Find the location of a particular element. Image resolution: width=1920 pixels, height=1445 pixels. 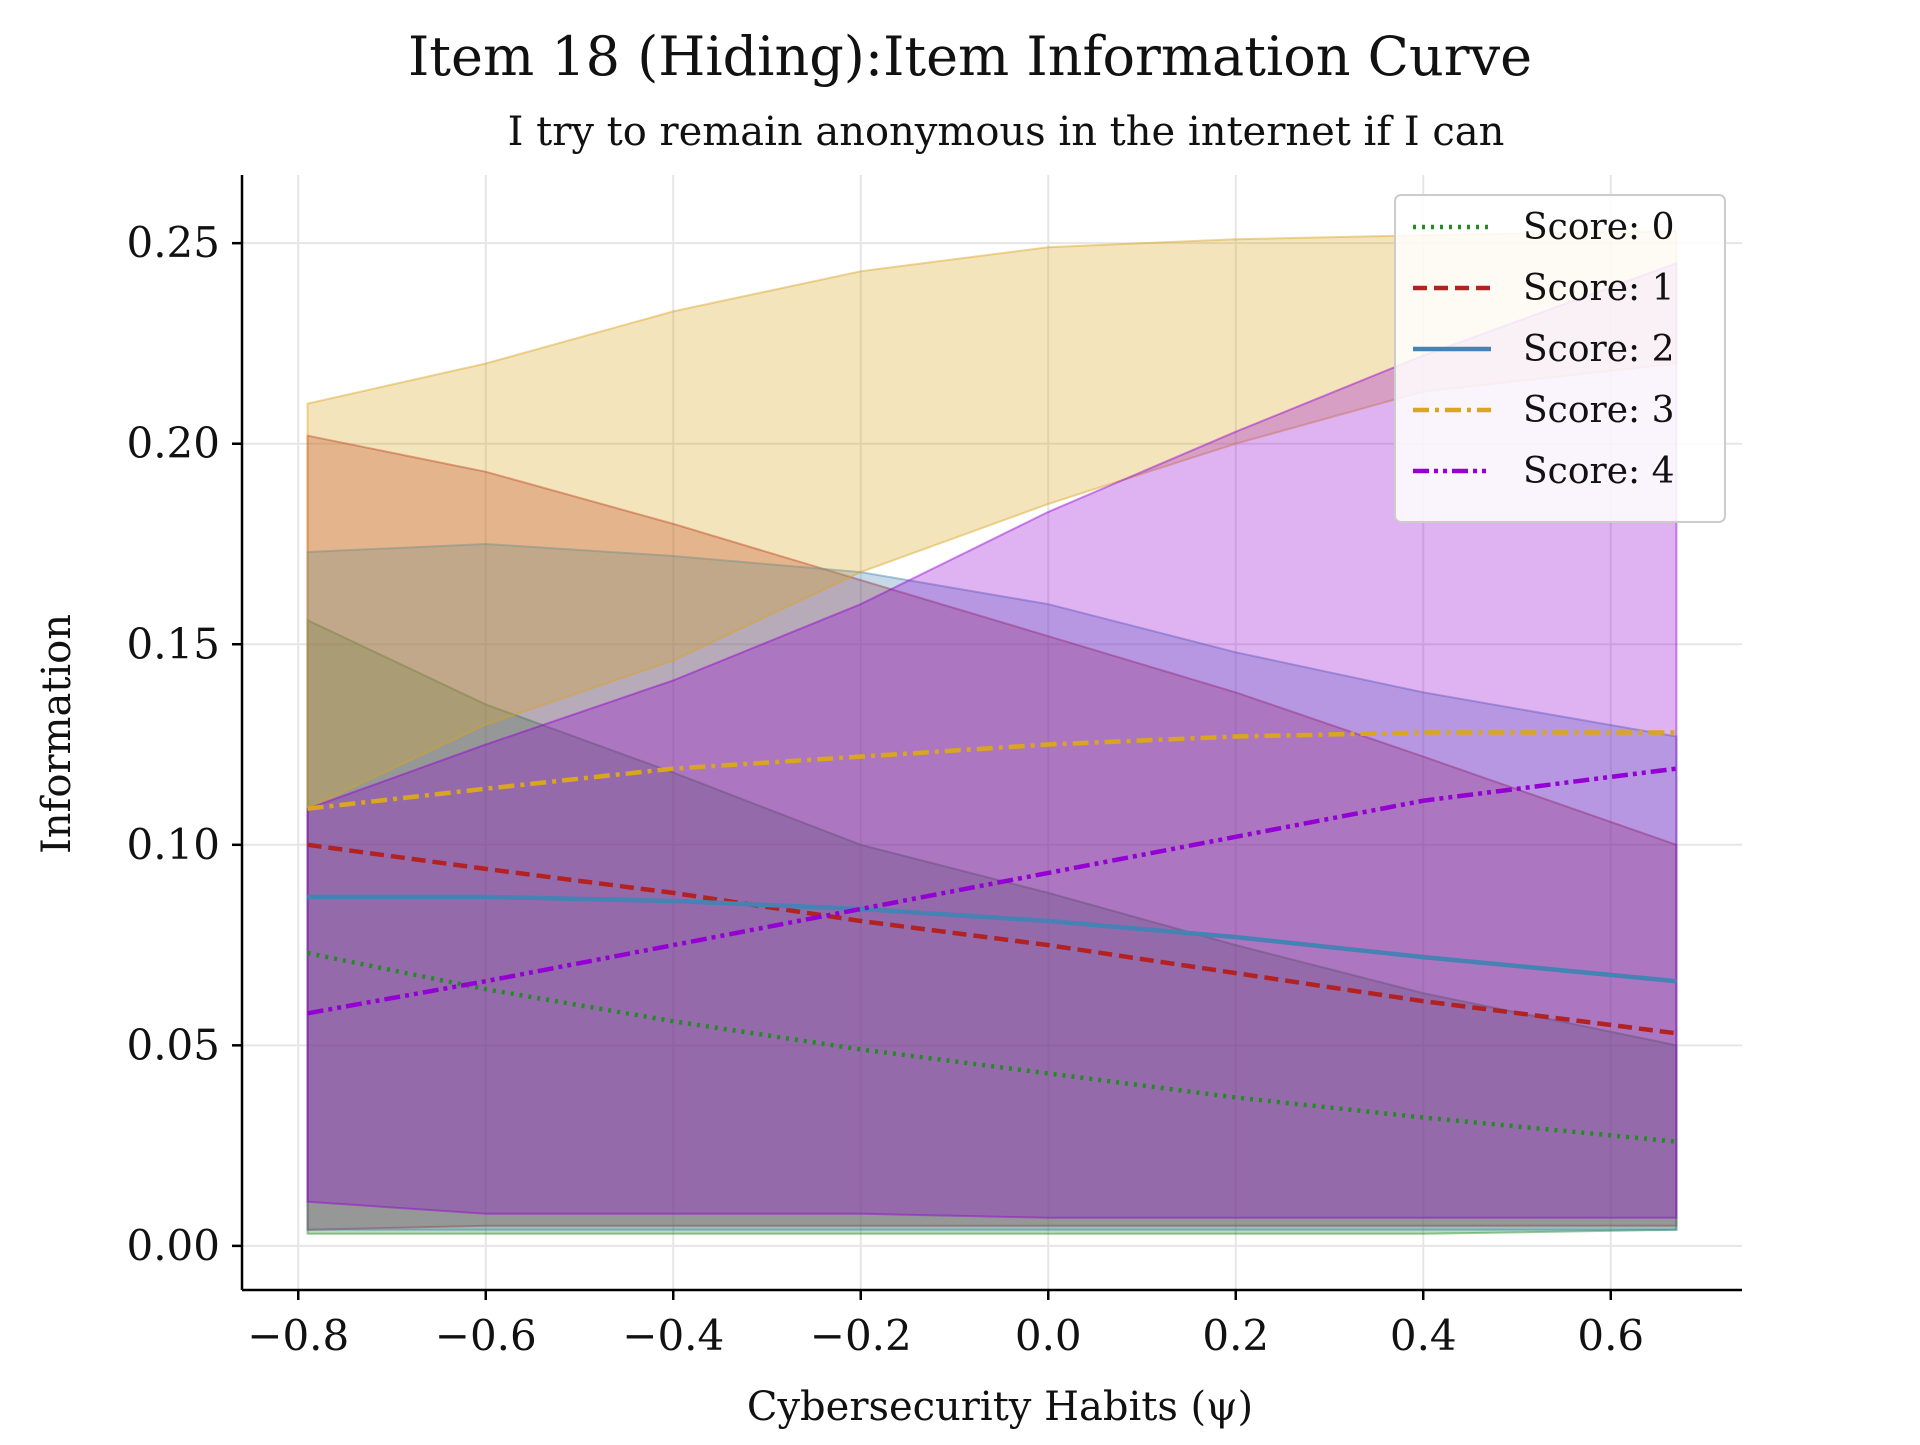

y-tick-label-4: 0.20 is located at coordinates (173, 443).